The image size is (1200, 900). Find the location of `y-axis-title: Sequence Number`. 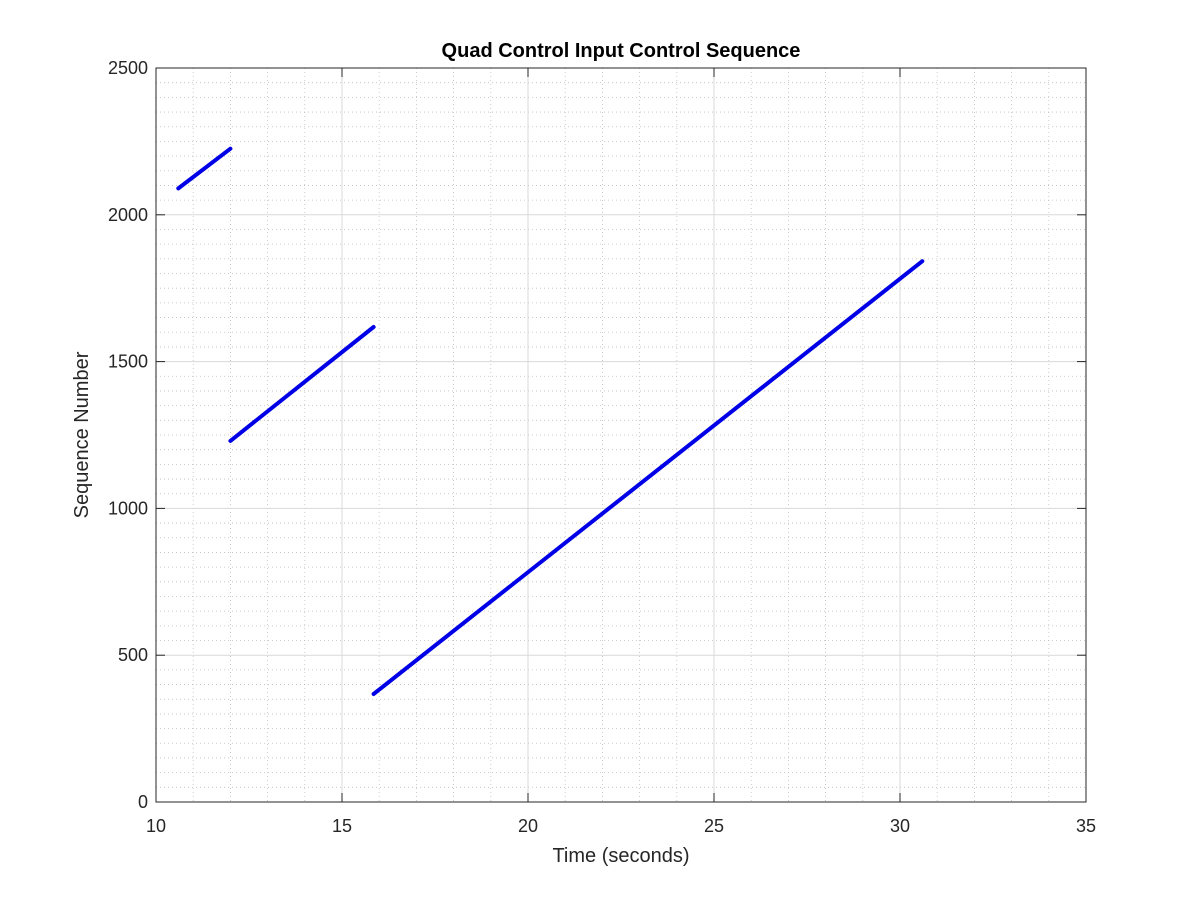

y-axis-title: Sequence Number is located at coordinates (82, 434).